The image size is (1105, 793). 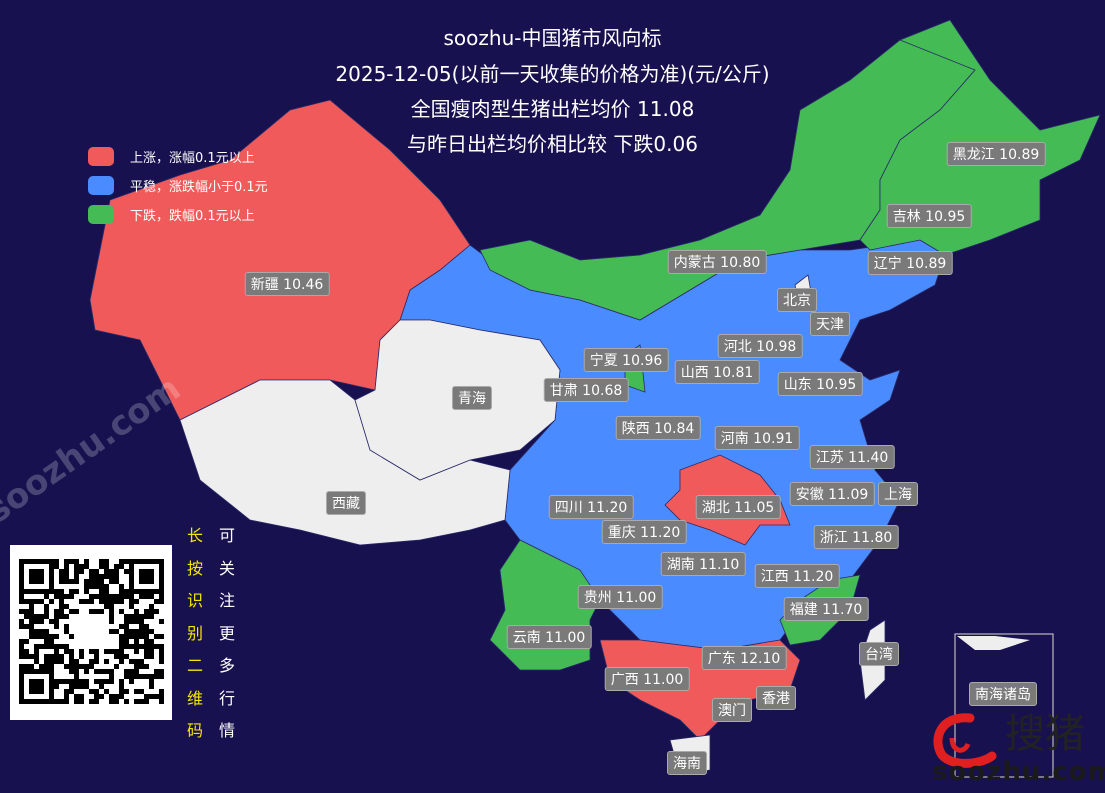 What do you see at coordinates (287, 284) in the screenshot?
I see `province-label: 新疆 10.46` at bounding box center [287, 284].